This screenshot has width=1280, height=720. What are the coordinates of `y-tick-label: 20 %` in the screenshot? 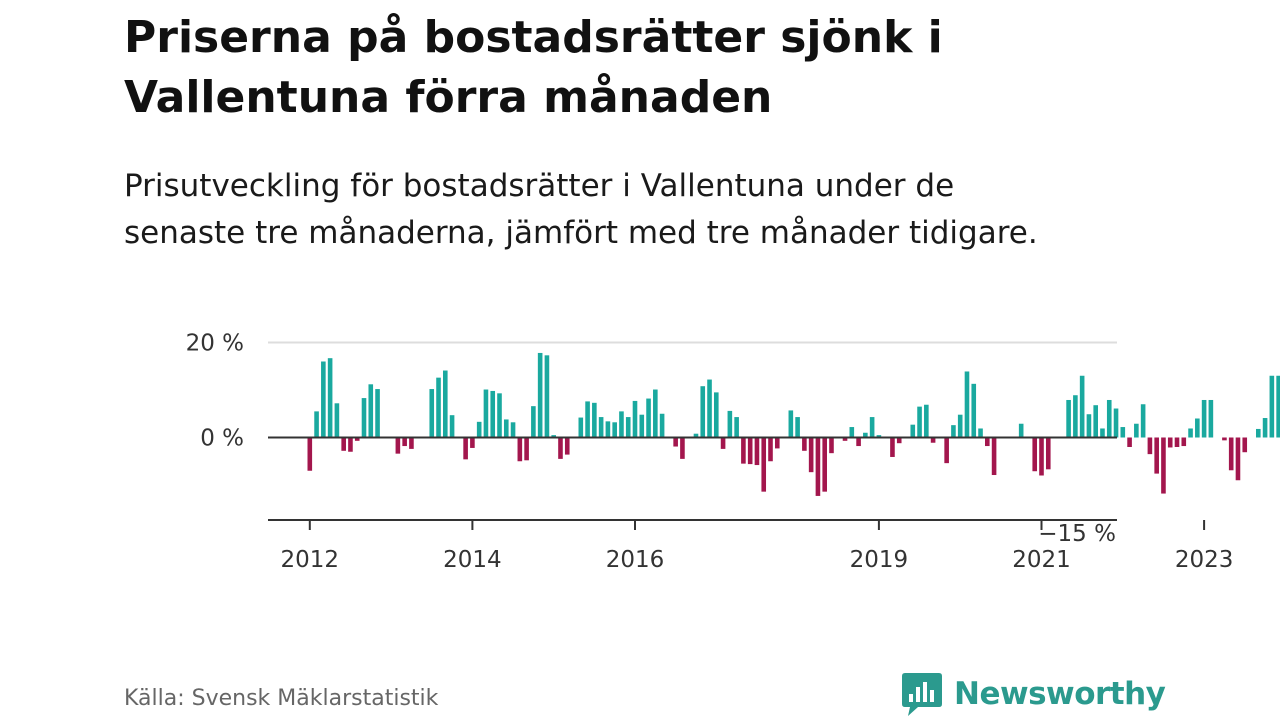 It's located at (215, 344).